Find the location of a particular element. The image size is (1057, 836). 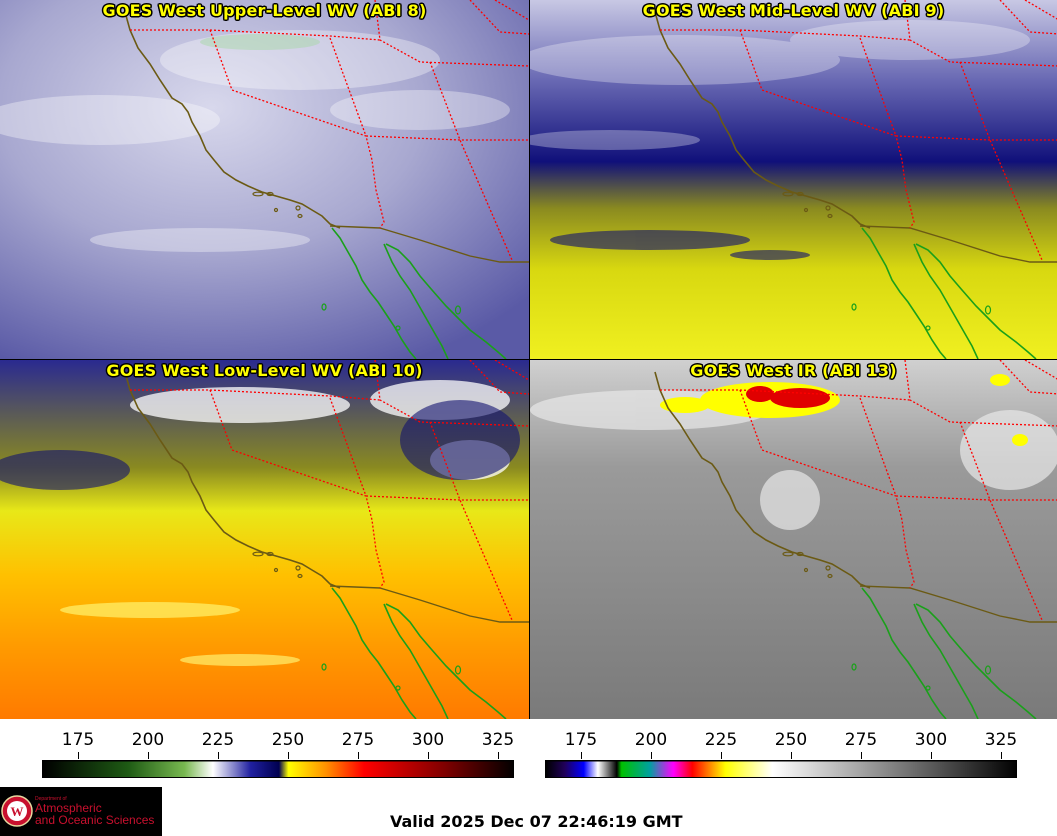

colorbar-wv: 175 200 225 250 275 300 325 is located at coordinates (278, 760).